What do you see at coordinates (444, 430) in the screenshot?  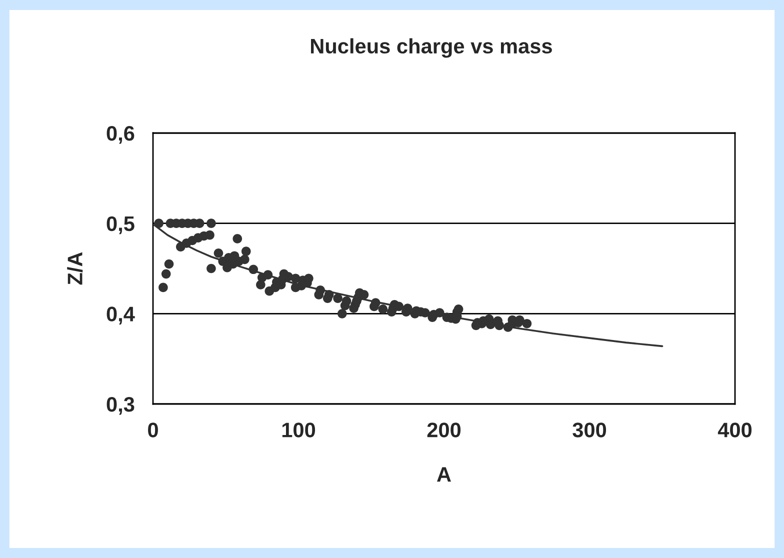 I see `x-tick-label: 200` at bounding box center [444, 430].